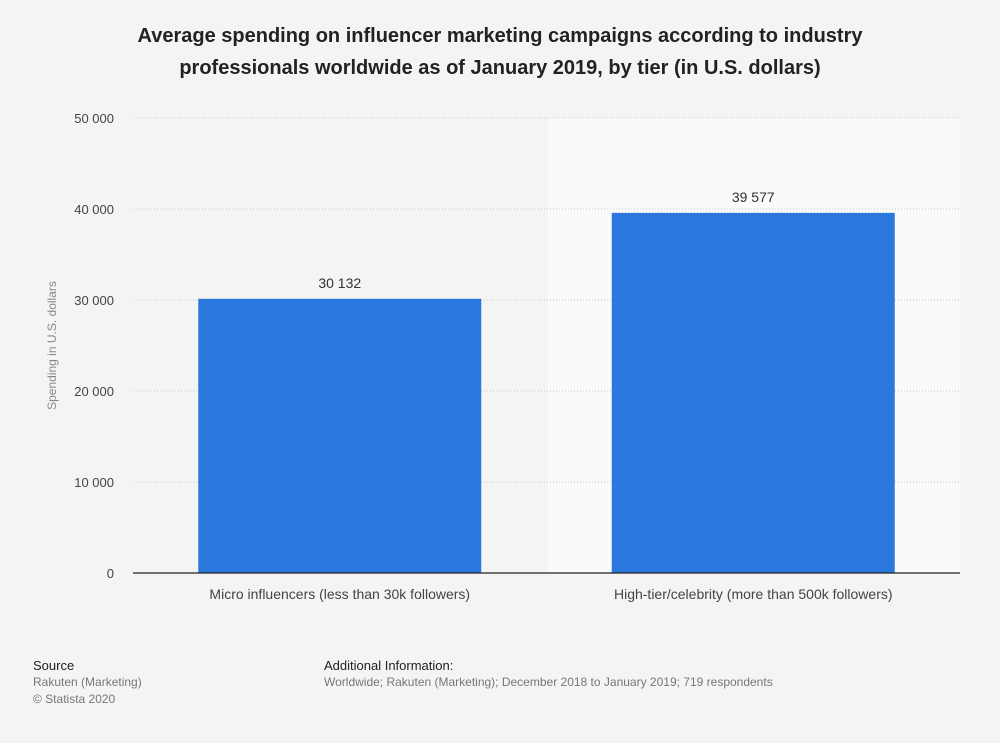 The width and height of the screenshot is (1000, 743). Describe the element at coordinates (54, 665) in the screenshot. I see `source-heading: Source` at that location.